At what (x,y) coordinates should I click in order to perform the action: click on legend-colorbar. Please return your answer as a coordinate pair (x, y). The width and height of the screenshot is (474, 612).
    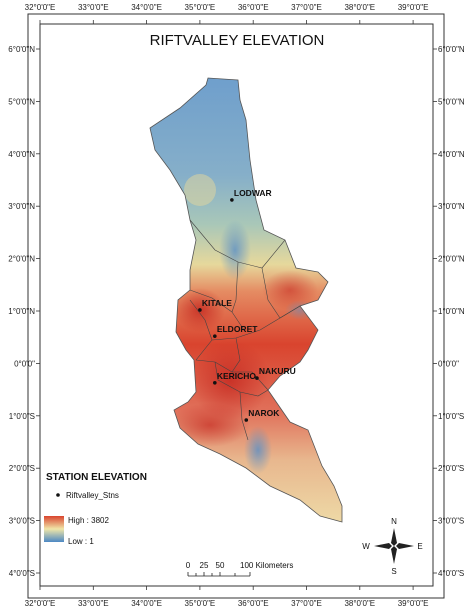
    Looking at the image, I should click on (54, 529).